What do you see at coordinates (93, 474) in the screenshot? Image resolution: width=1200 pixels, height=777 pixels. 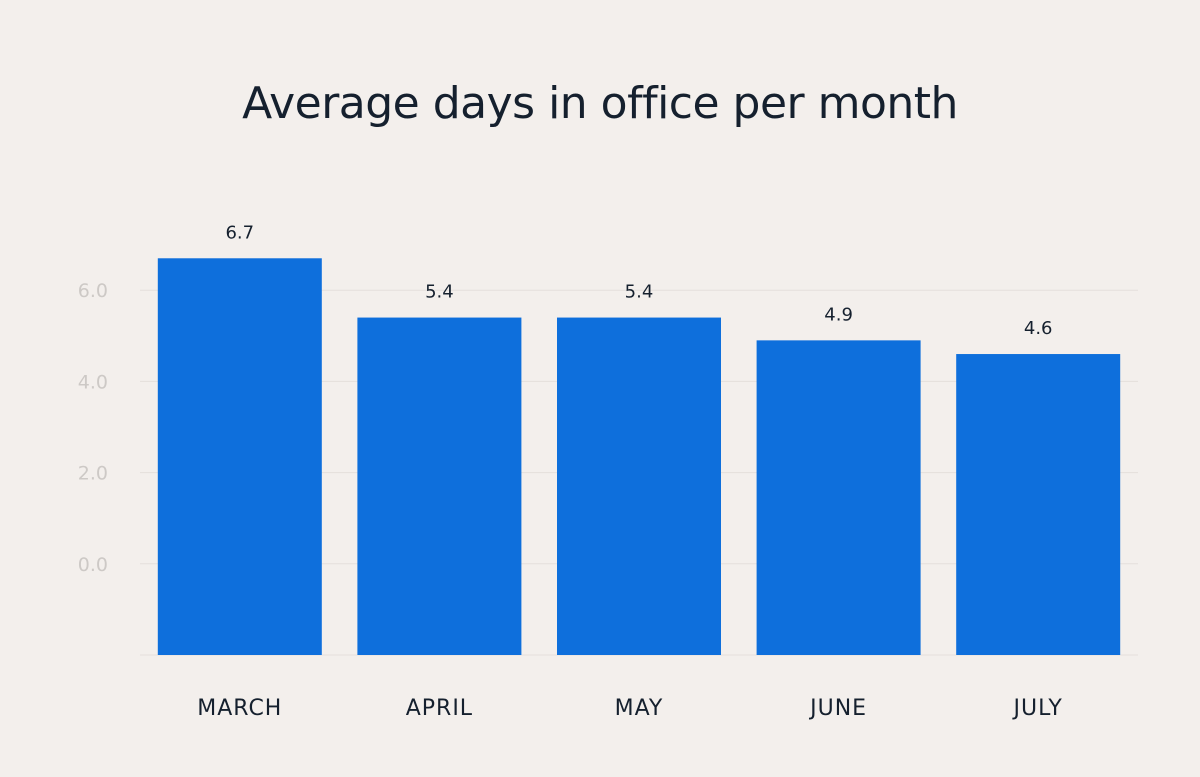 I see `y-tick-label: 2.0` at bounding box center [93, 474].